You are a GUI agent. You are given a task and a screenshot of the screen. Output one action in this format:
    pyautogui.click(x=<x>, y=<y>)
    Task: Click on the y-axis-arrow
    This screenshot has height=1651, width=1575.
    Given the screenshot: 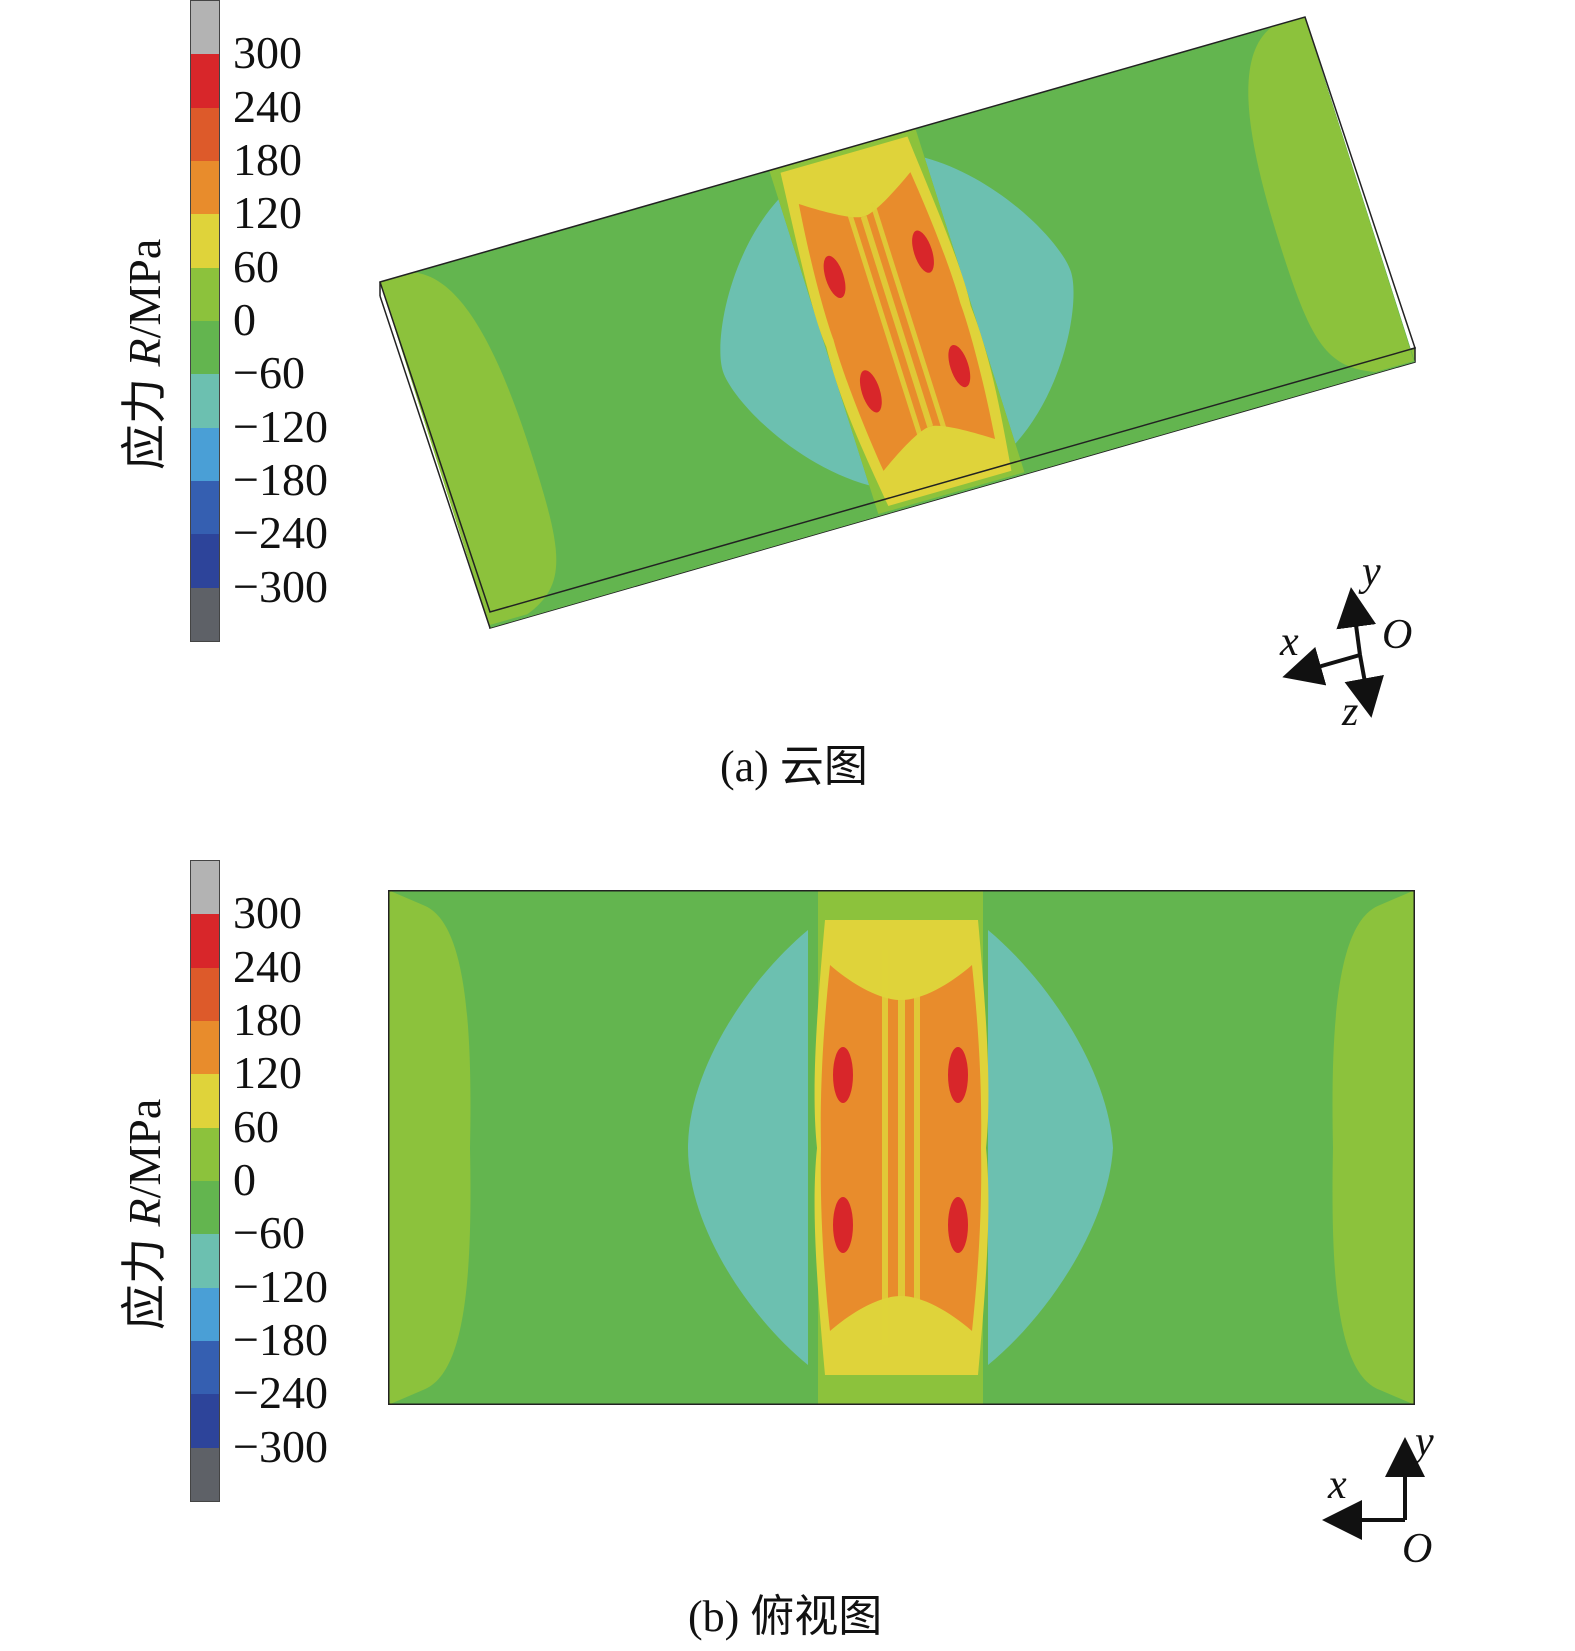 What is the action you would take?
    pyautogui.click(x=1356, y=621)
    